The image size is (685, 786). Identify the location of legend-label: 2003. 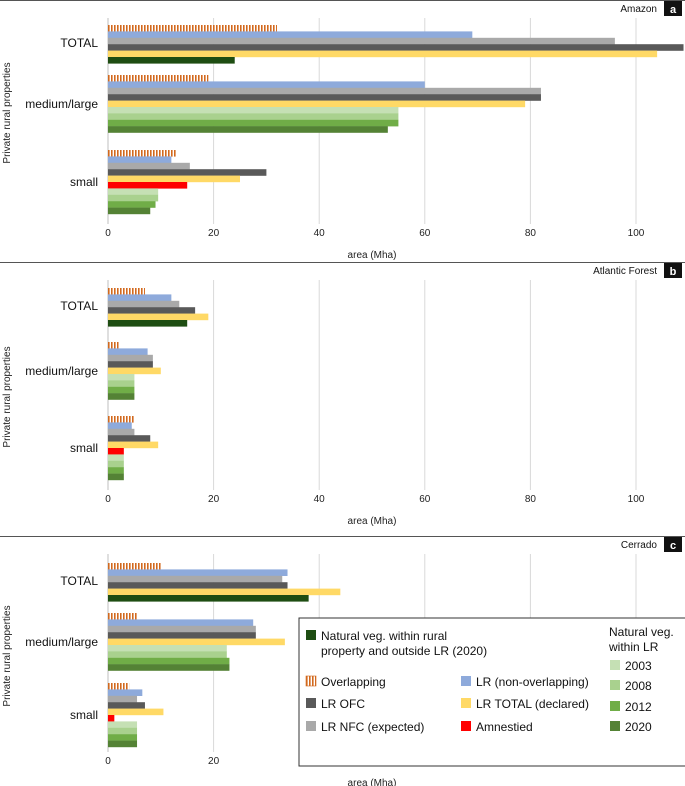
(638, 666).